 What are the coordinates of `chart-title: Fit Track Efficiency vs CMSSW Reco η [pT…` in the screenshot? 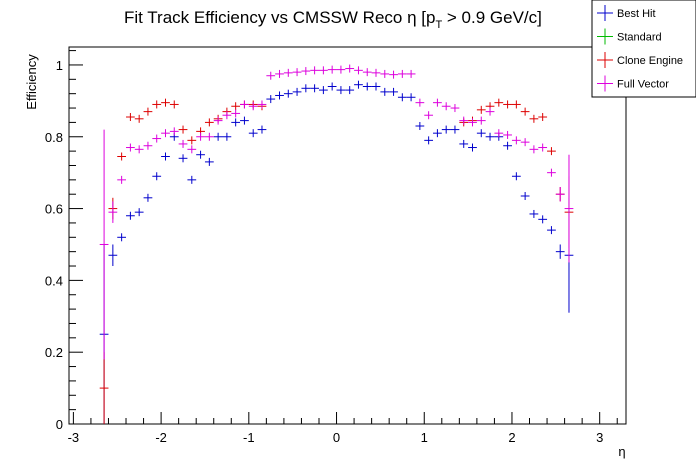 It's located at (333, 19).